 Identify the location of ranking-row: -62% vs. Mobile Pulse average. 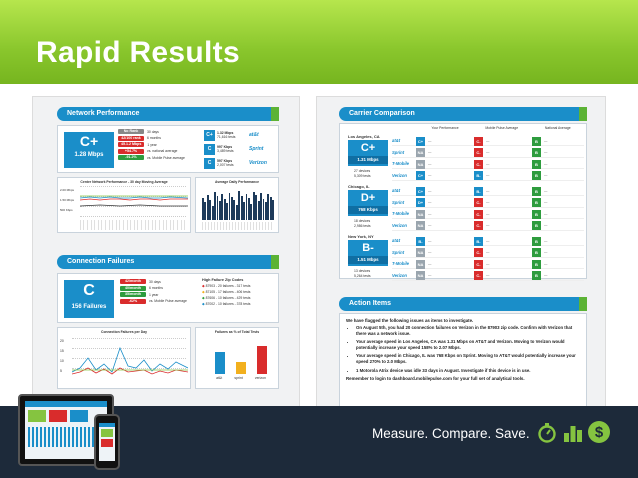
(160, 301).